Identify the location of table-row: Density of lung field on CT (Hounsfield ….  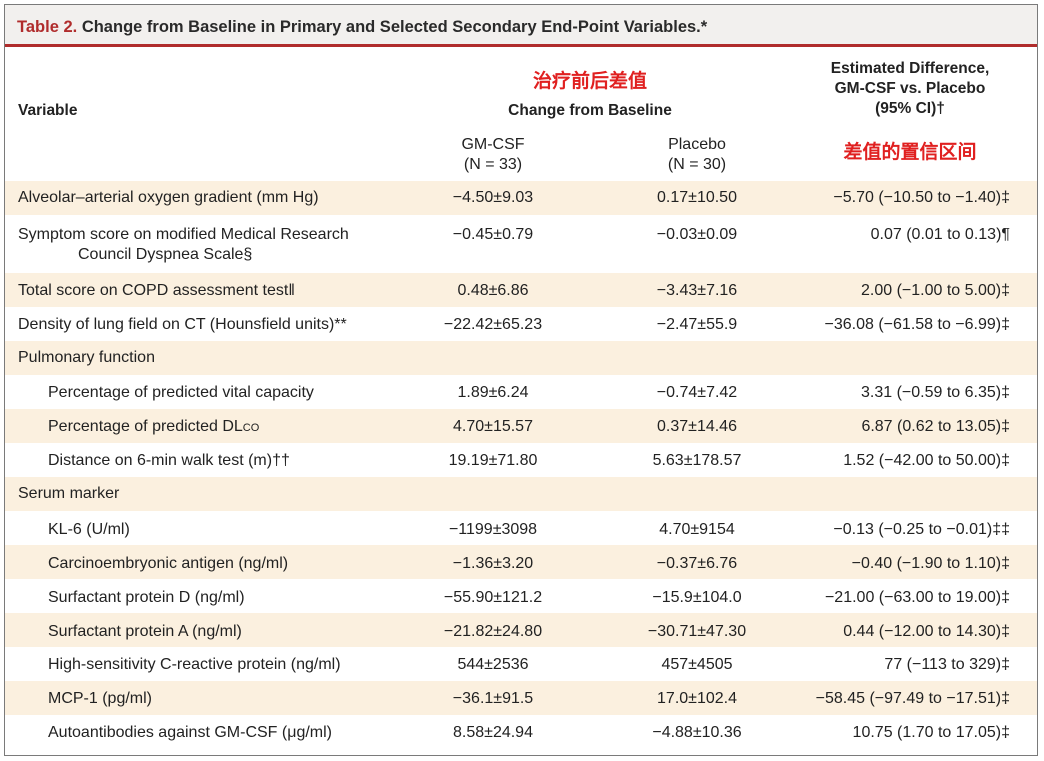
(521, 324).